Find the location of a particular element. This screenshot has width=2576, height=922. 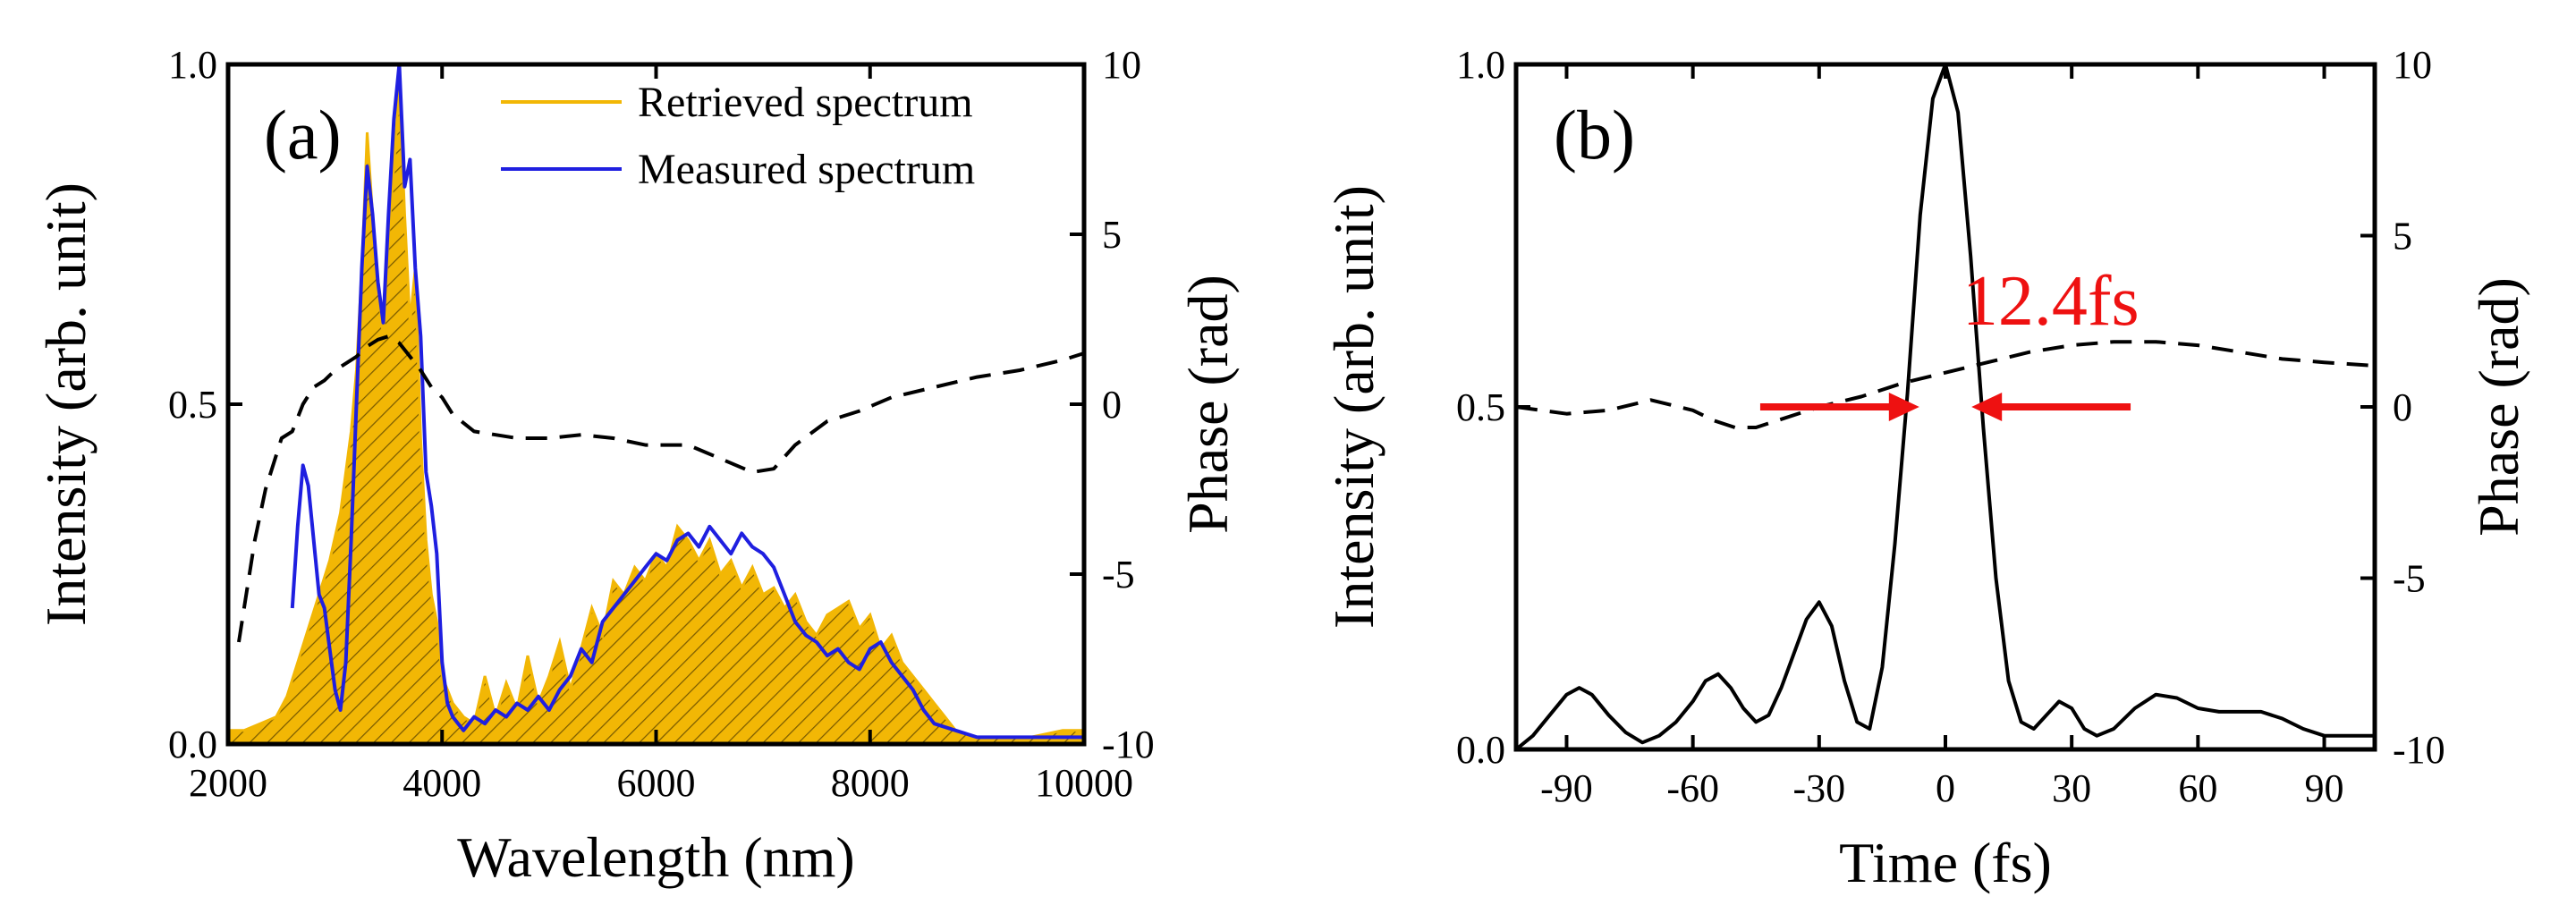

x-tick-label: 2000 is located at coordinates (228, 783).